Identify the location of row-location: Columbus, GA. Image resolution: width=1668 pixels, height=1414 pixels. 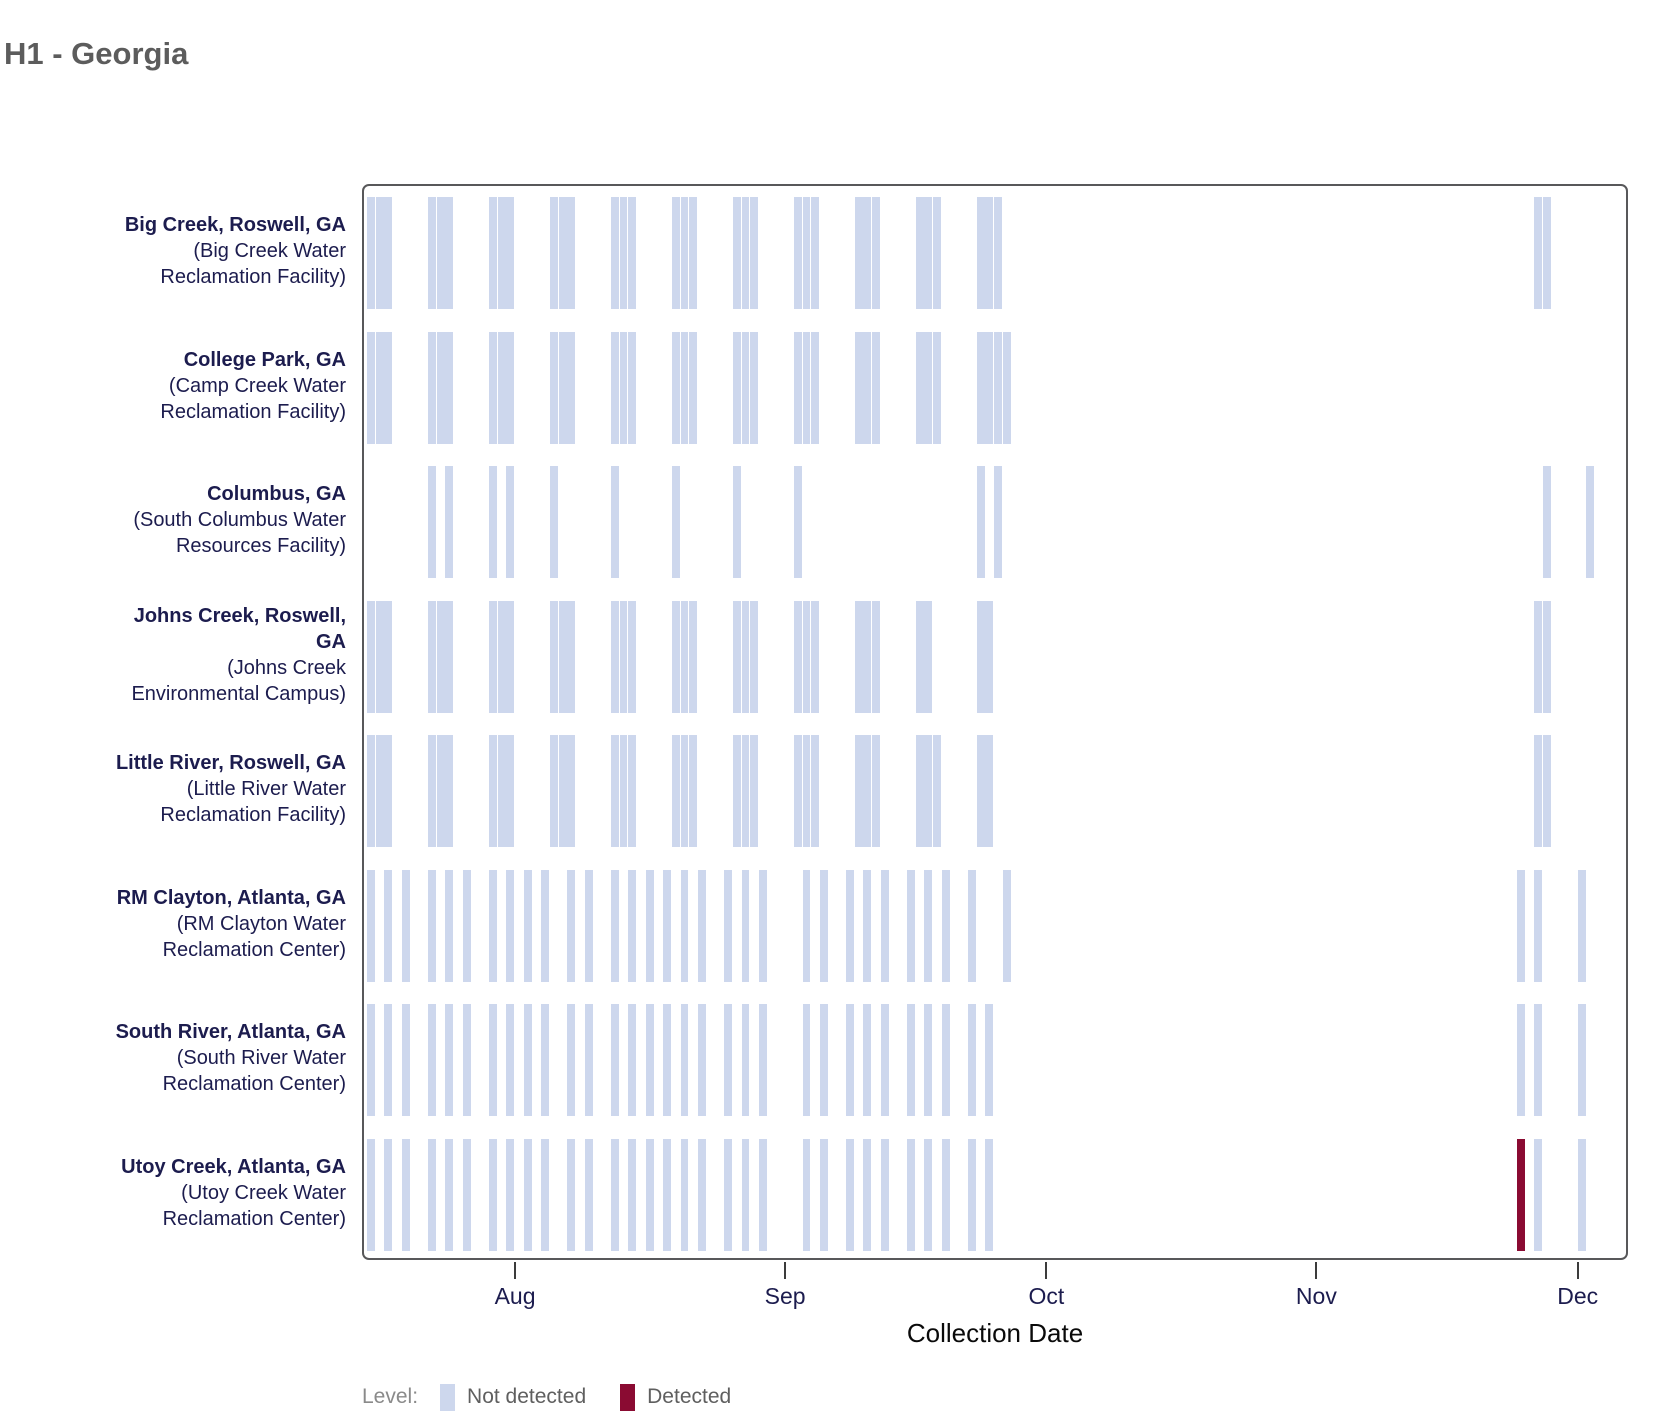
(276, 494).